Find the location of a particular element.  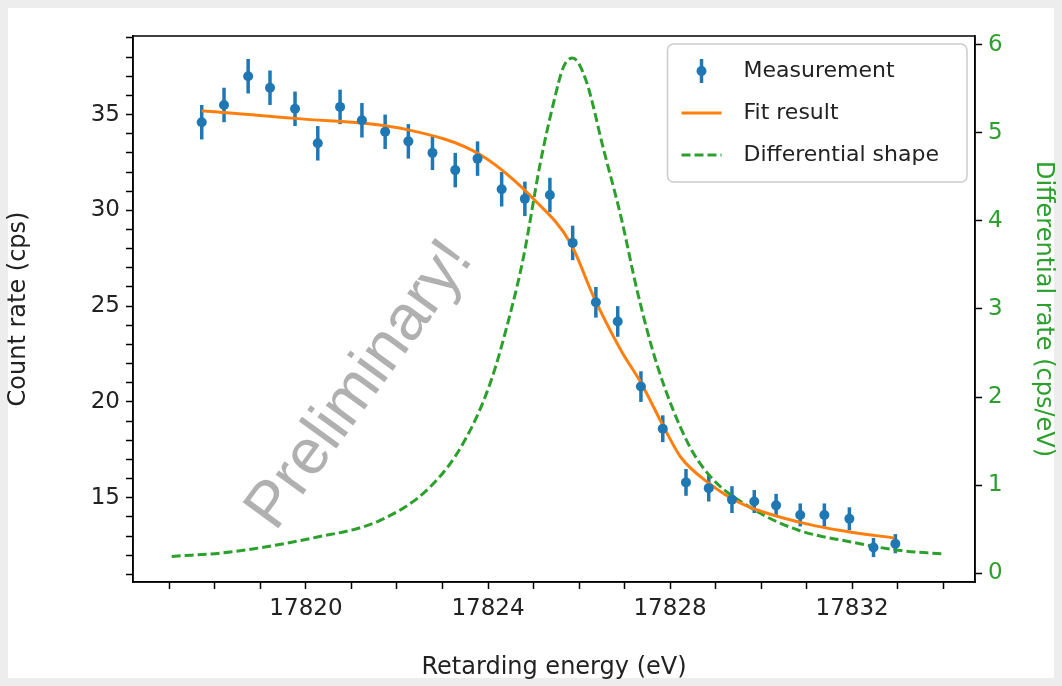

y-tick-label: 35 is located at coordinates (105, 112).